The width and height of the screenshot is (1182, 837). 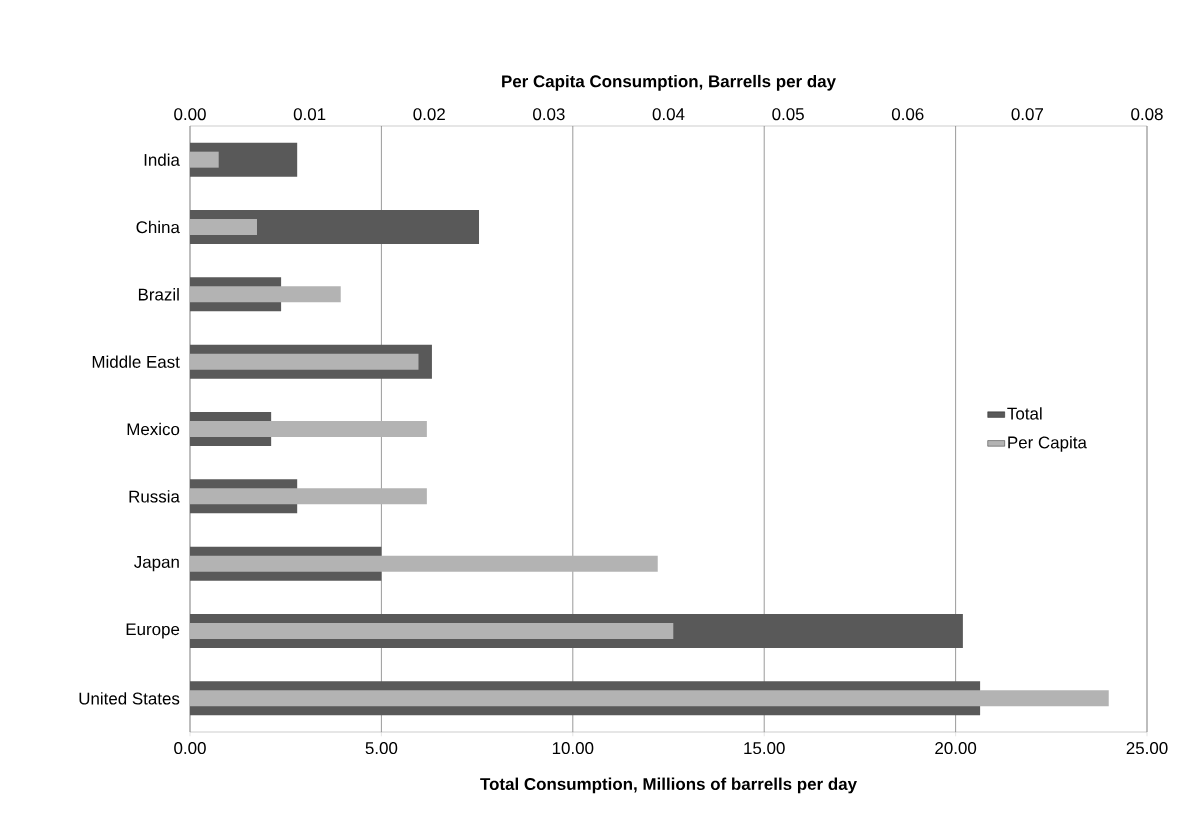 I want to click on y-tick-label: China, so click(x=158, y=227).